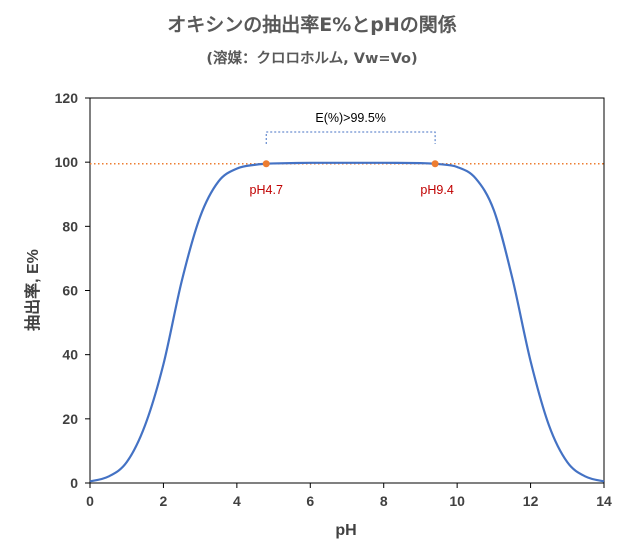 The image size is (625, 546). Describe the element at coordinates (312, 24) in the screenshot. I see `chart-title: オキシンの抽出率E%とpHの関係` at that location.